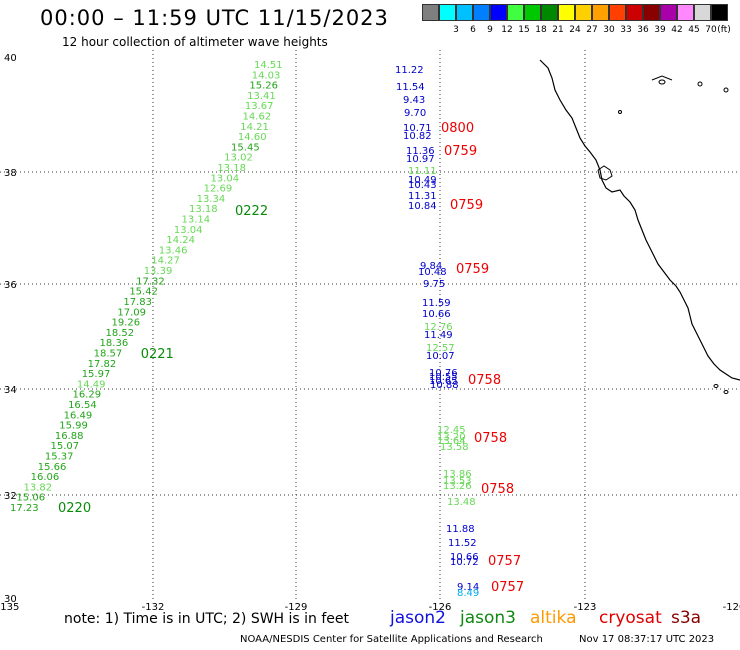  What do you see at coordinates (211, 199) in the screenshot?
I see `swh-value-label: 13.34` at bounding box center [211, 199].